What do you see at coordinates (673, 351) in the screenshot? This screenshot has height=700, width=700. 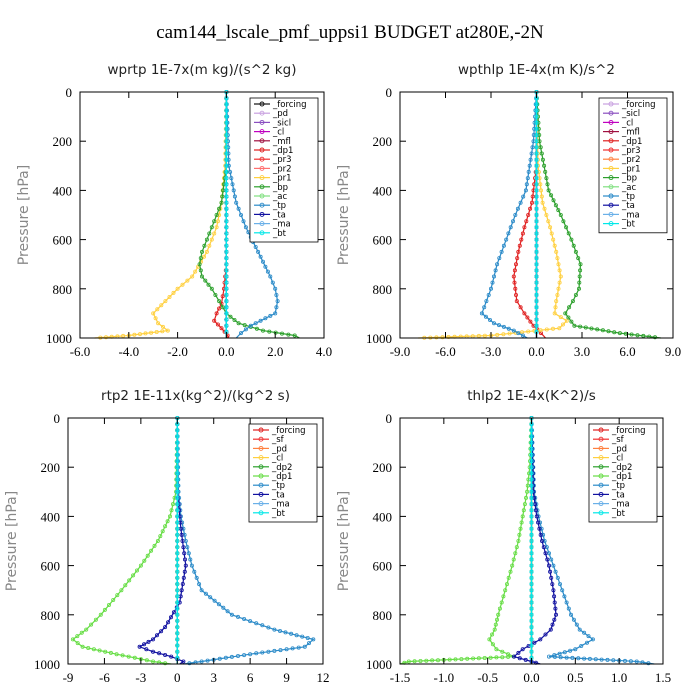 I see `x-tick-label: 9.0` at bounding box center [673, 351].